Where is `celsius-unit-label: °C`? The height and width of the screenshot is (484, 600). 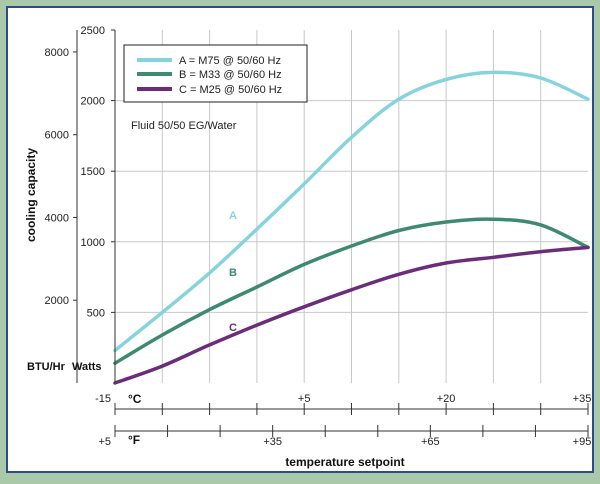 celsius-unit-label: °C is located at coordinates (135, 399).